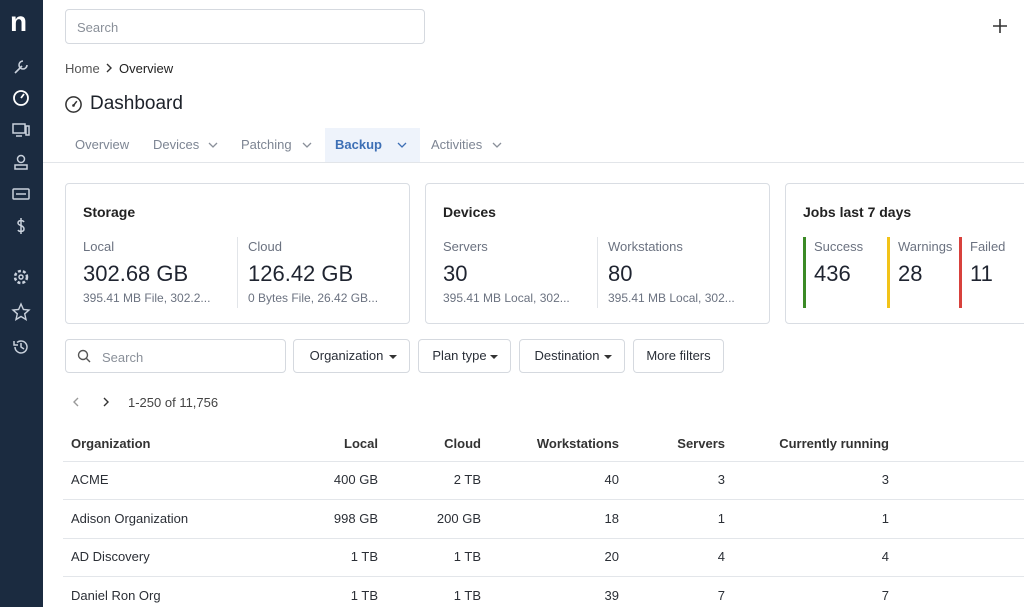 The height and width of the screenshot is (615, 1024). What do you see at coordinates (346, 355) in the screenshot?
I see `filter-label: Organization` at bounding box center [346, 355].